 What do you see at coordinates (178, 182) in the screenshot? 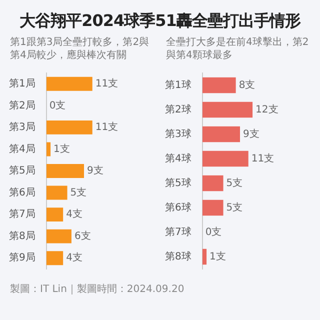
I see `y-tick-label: 第5球` at bounding box center [178, 182].